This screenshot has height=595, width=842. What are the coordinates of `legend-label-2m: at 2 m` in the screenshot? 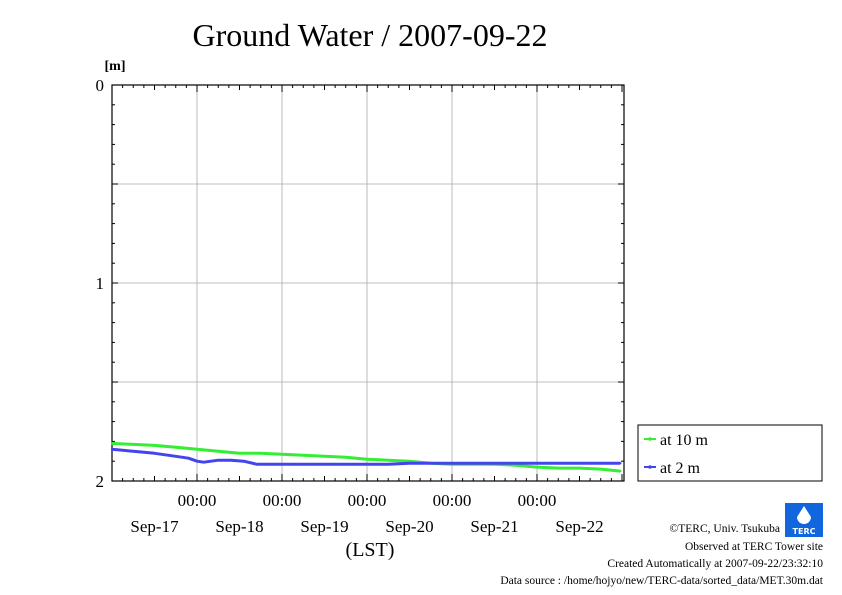 It's located at (680, 468).